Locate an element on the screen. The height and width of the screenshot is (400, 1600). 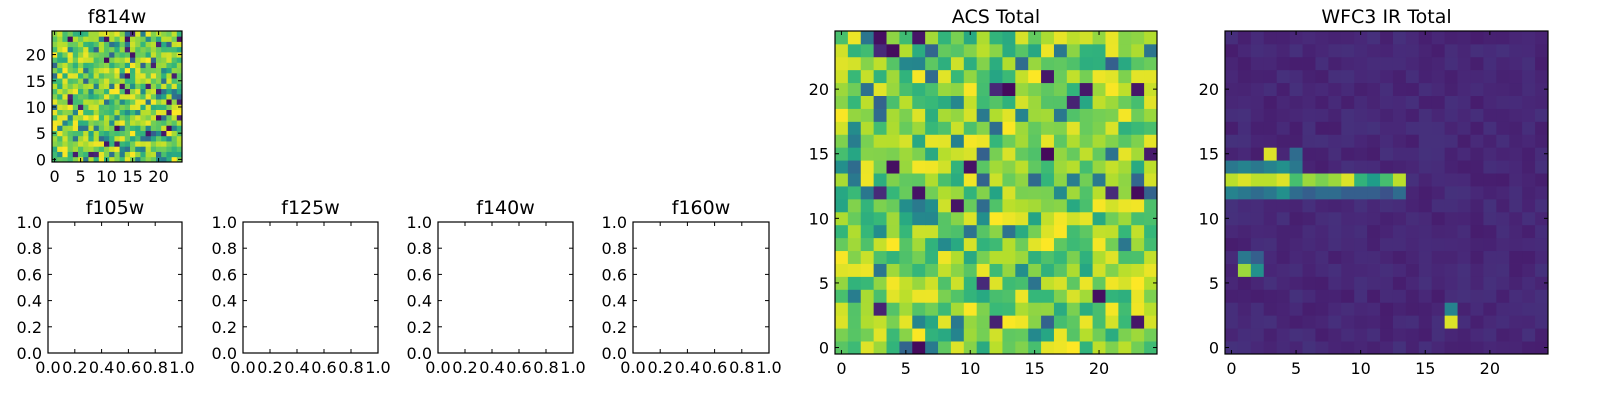
y-tick-label: 0.8 is located at coordinates (614, 248).